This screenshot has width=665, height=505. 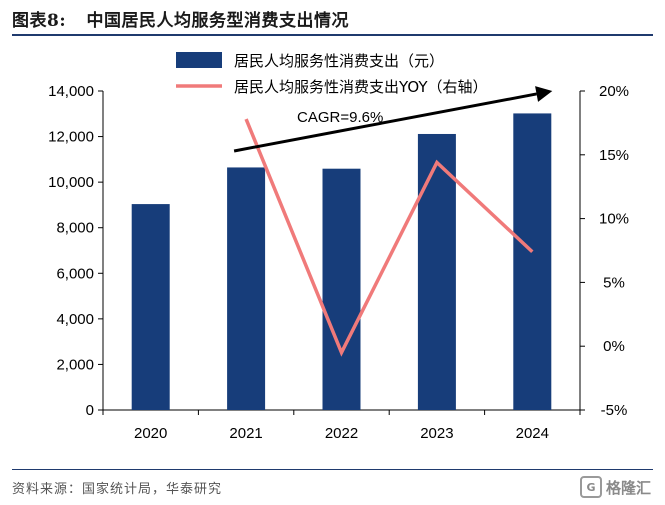 What do you see at coordinates (199, 60) in the screenshot?
I see `legend-bar-swatch` at bounding box center [199, 60].